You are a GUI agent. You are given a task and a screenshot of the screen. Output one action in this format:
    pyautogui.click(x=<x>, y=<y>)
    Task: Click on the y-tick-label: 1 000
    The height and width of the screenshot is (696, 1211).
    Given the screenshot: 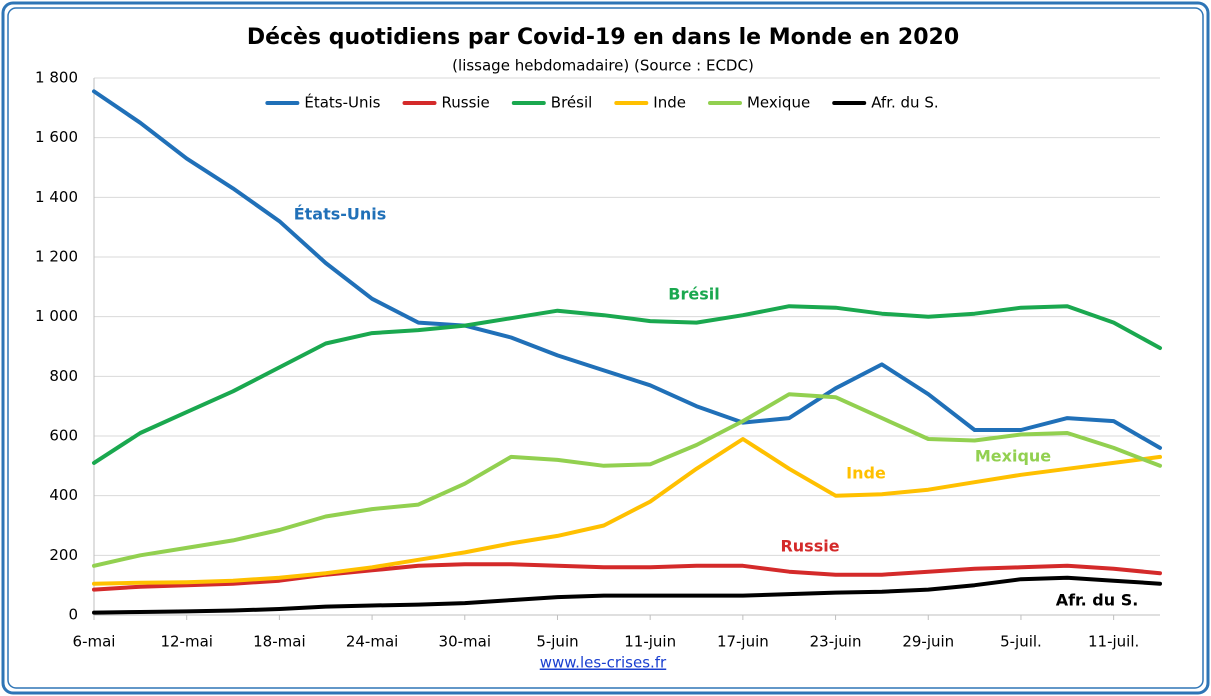 What is the action you would take?
    pyautogui.click(x=56, y=316)
    